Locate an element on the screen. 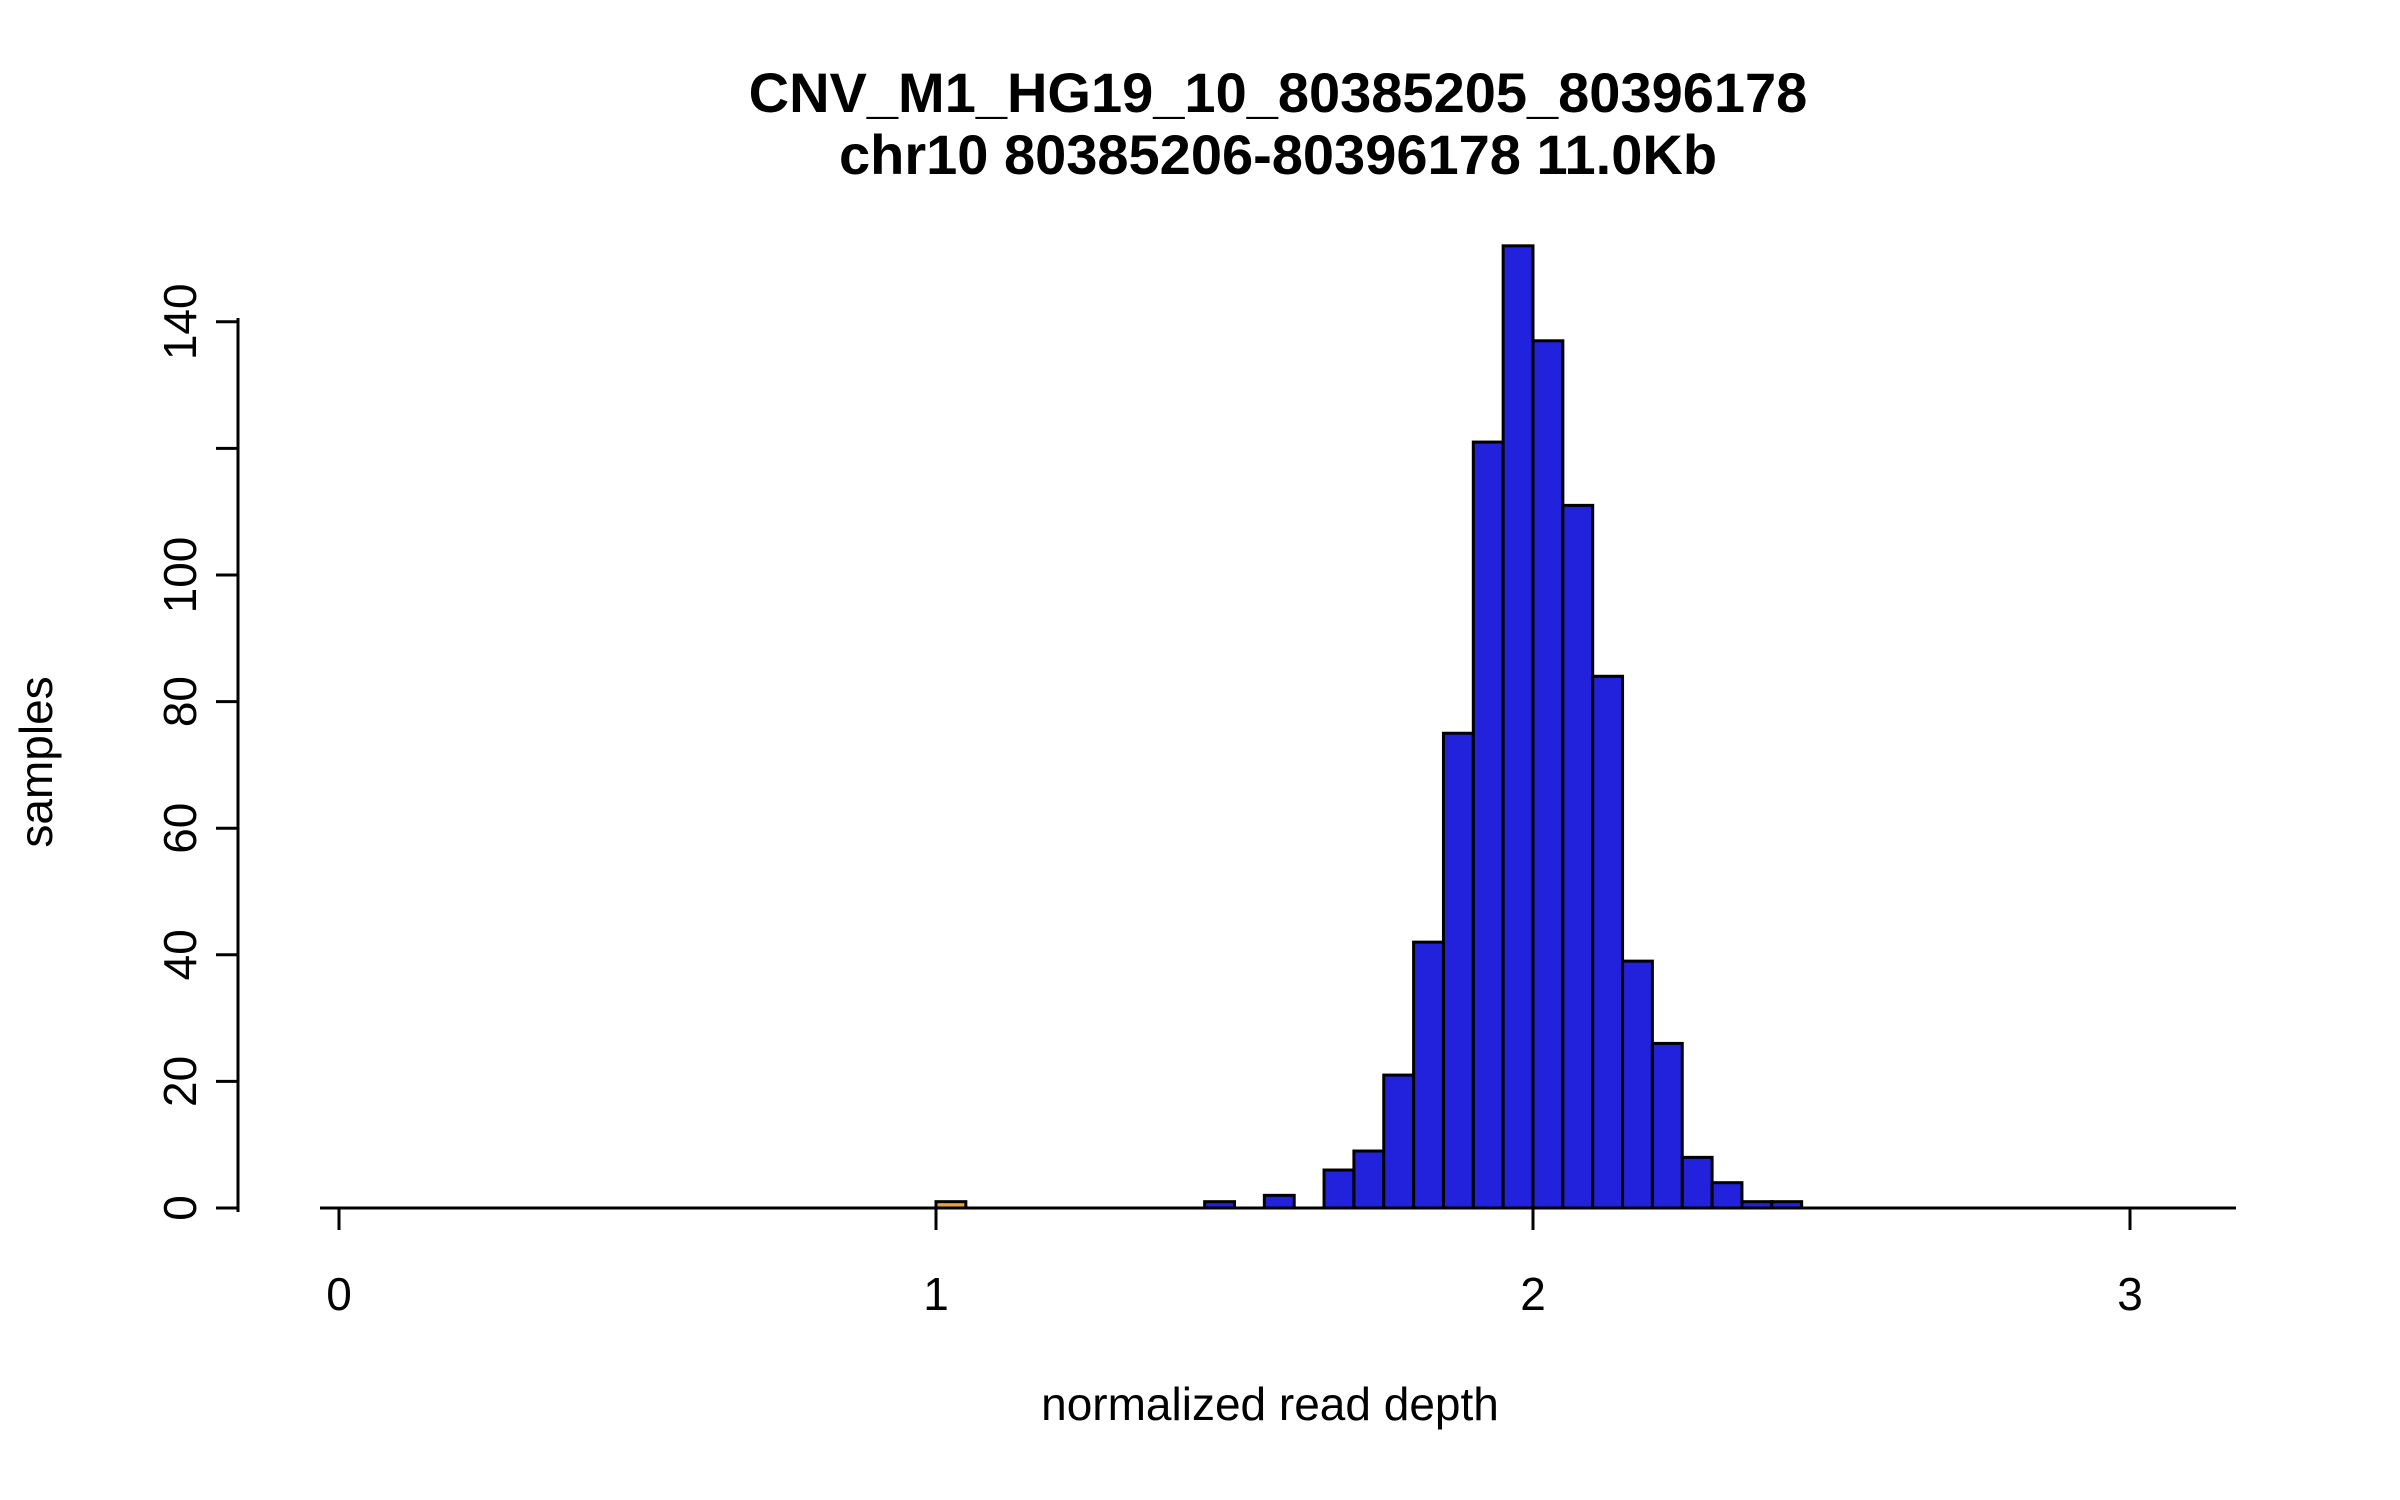 The image size is (2400, 1500). chart-subtitle: chr10 80385206-80396178 11.0Kb is located at coordinates (1278, 154).